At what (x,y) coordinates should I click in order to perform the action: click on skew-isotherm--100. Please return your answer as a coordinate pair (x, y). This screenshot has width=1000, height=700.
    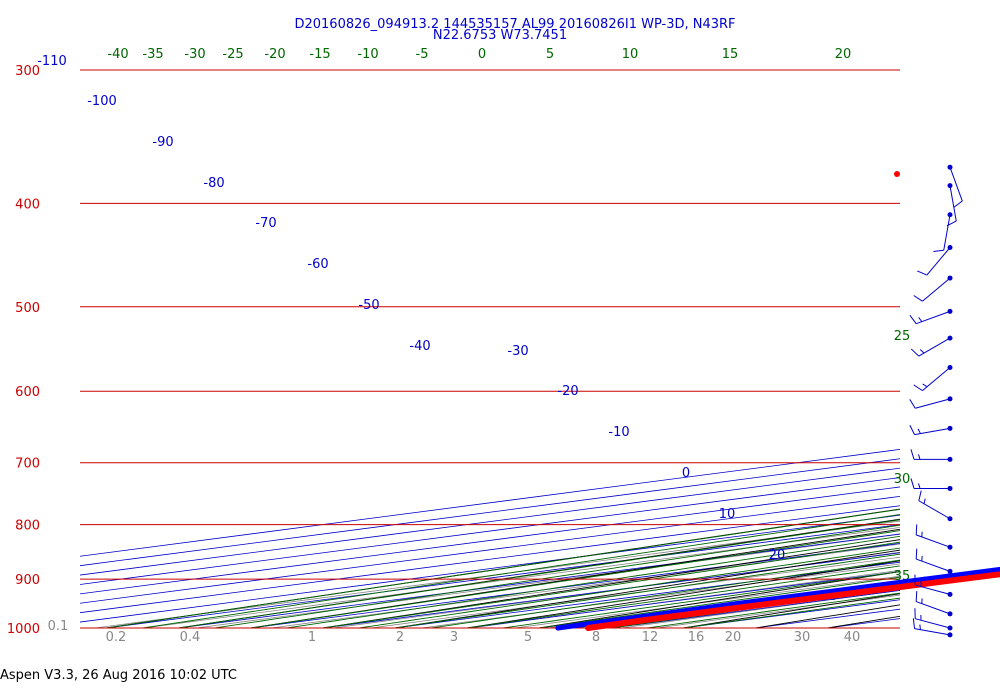
    Looking at the image, I should click on (490, 521).